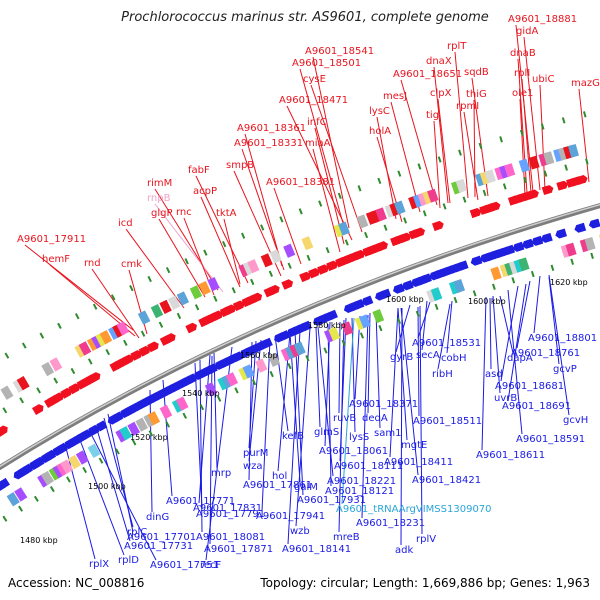 Image resolution: width=600 pixels, height=600 pixels. Describe the element at coordinates (240, 165) in the screenshot. I see `gene-label-smpb: smpB` at that location.